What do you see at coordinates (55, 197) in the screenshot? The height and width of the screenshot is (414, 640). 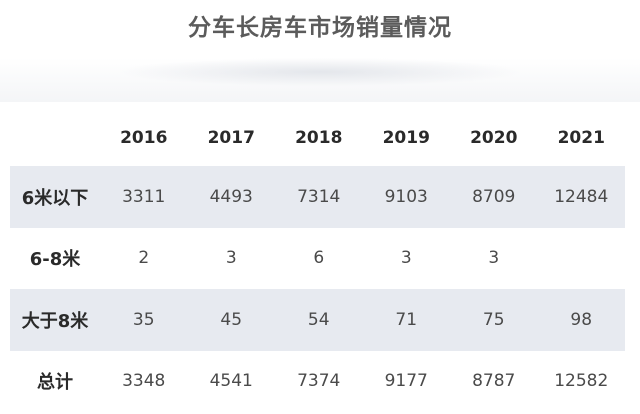 I see `row-label: 6米以下` at bounding box center [55, 197].